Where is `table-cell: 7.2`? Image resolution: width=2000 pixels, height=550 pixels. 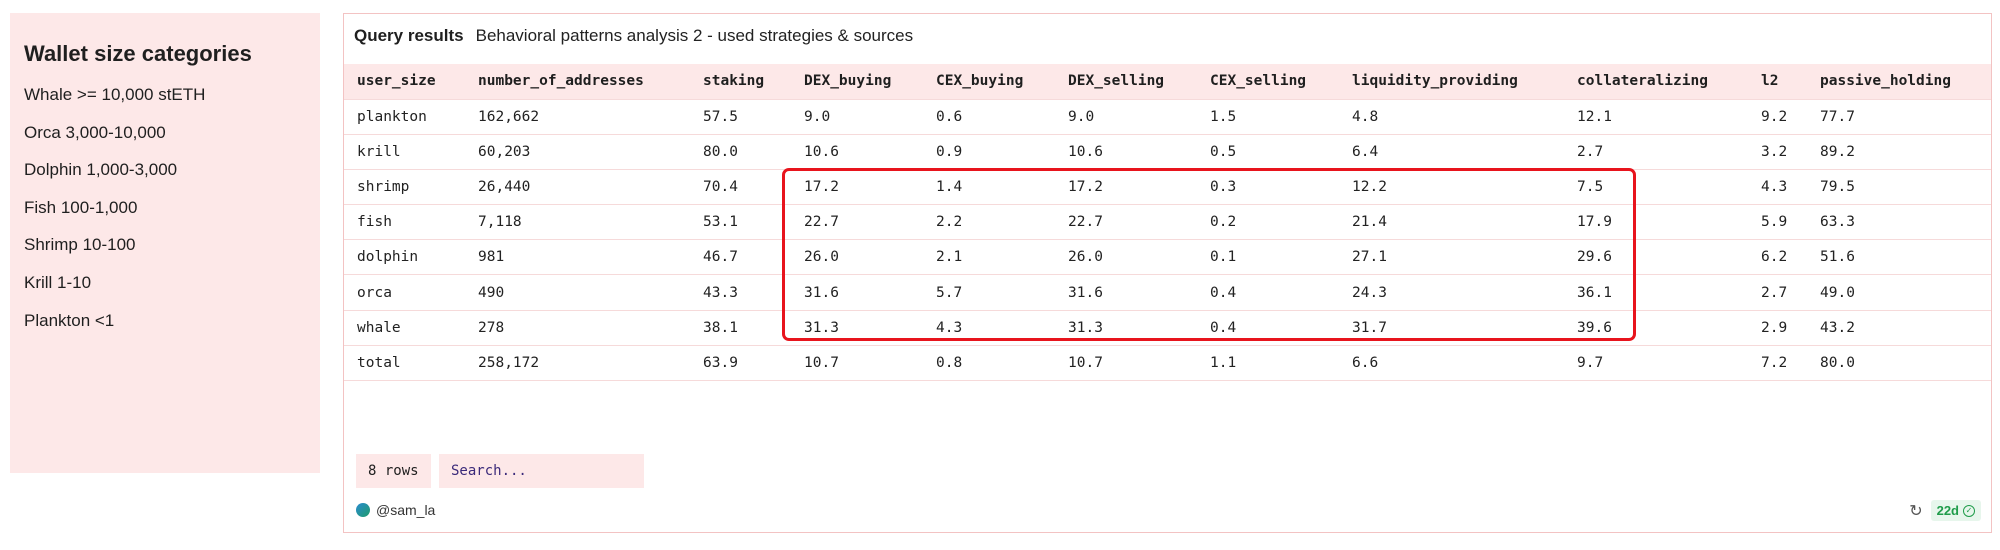
table-cell: 7.2 is located at coordinates (1777, 363).